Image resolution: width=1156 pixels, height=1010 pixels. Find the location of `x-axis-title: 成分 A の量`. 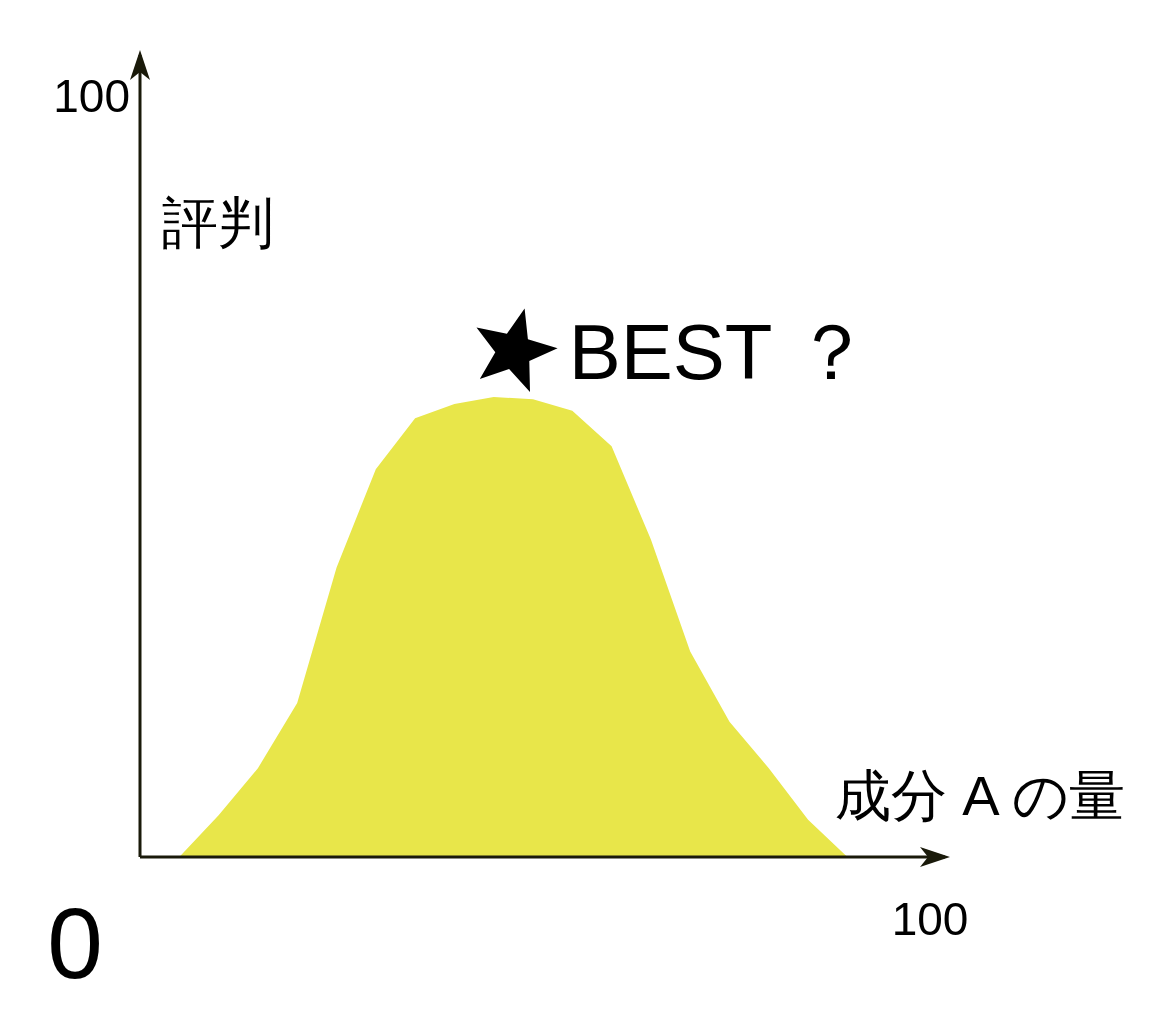

x-axis-title: 成分 A の量 is located at coordinates (979, 795).